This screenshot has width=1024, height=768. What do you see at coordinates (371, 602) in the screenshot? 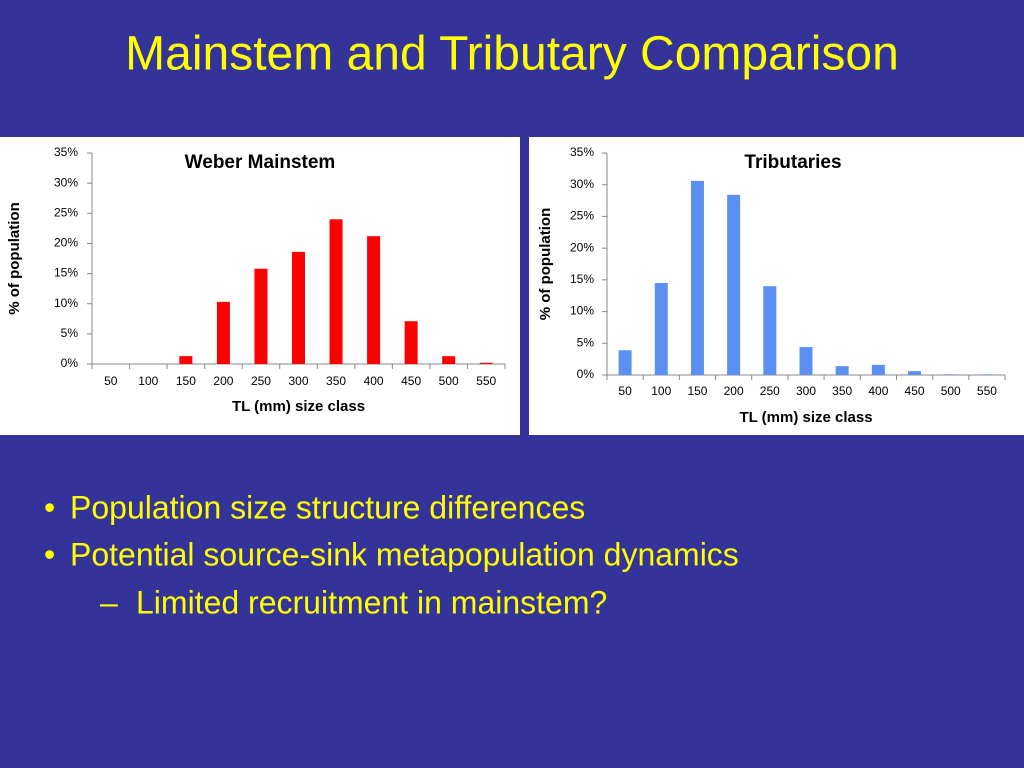
I see `bullet-text: Limited recruitment in mainstem?` at bounding box center [371, 602].